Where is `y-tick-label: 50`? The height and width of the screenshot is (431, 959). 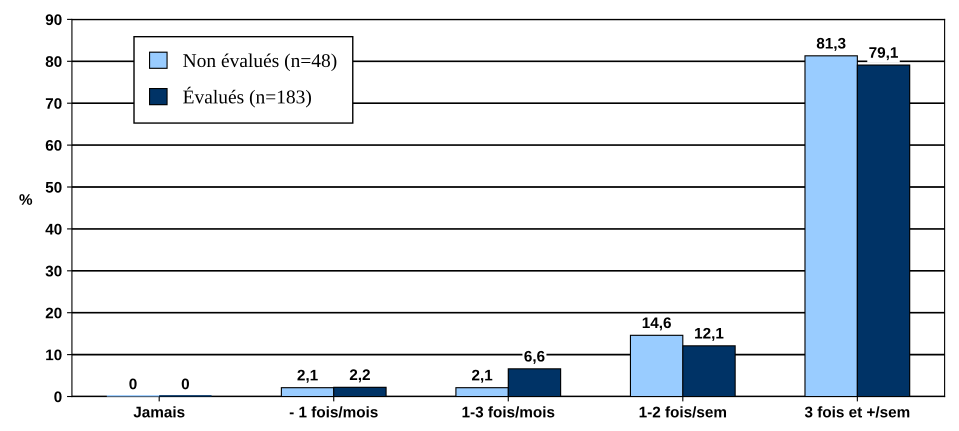
y-tick-label: 50 is located at coordinates (54, 187).